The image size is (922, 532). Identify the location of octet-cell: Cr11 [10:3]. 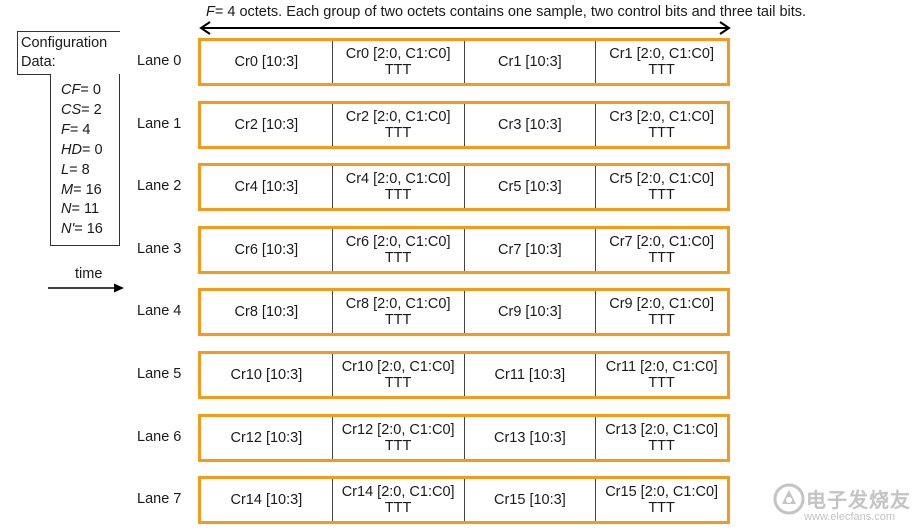
(531, 375).